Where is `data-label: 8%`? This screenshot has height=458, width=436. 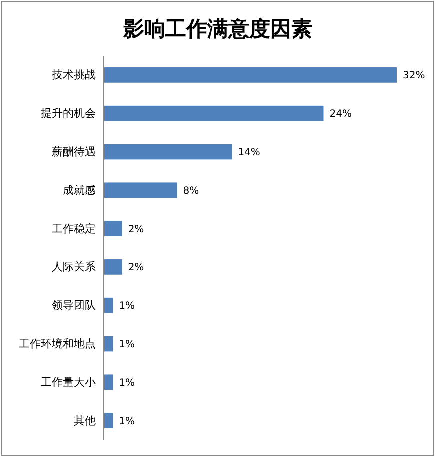 data-label: 8% is located at coordinates (191, 191).